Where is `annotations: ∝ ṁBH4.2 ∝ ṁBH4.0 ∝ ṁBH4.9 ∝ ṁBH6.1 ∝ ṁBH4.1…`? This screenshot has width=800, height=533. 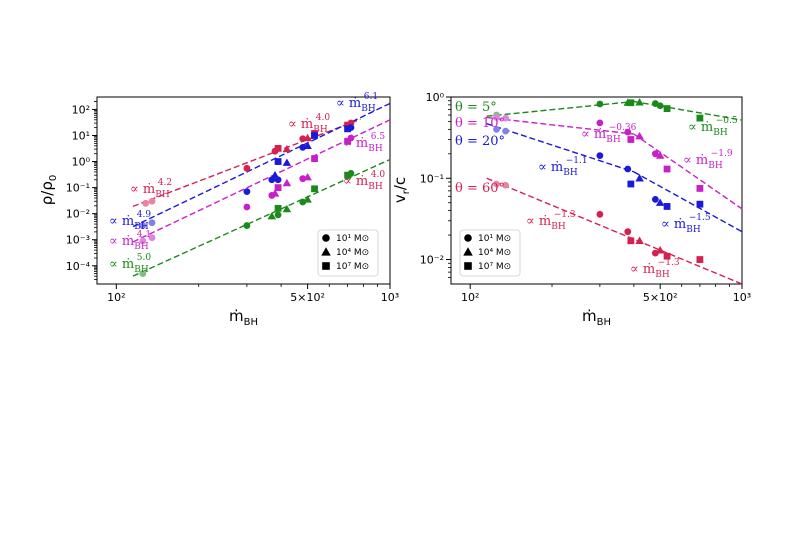 annotations: ∝ ṁBH4.2 ∝ ṁBH4.0 ∝ ṁBH4.9 ∝ ṁBH6.1 ∝ ṁBH4.1… is located at coordinates (247, 183).